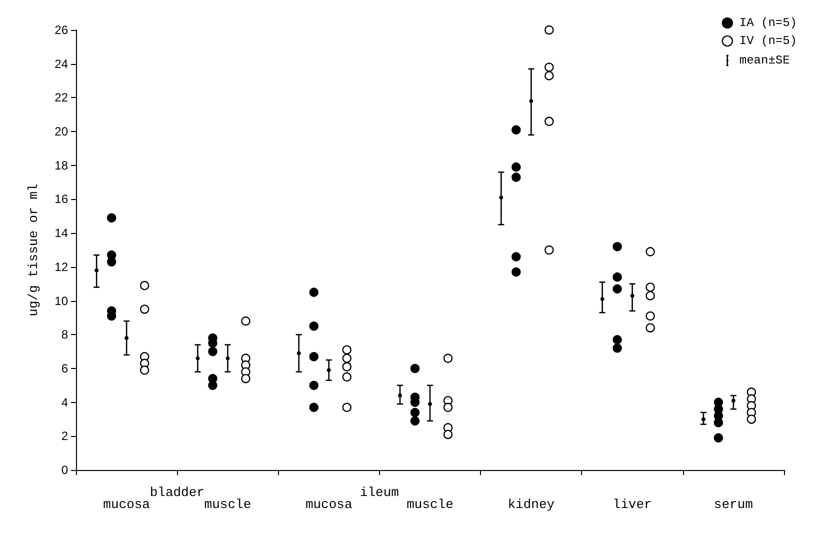  Describe the element at coordinates (61, 301) in the screenshot. I see `y-tick-label: 10` at that location.